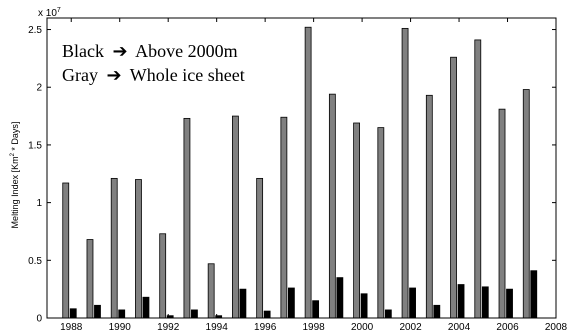 The height and width of the screenshot is (333, 567). Describe the element at coordinates (556, 327) in the screenshot. I see `x-tick-label: 2008` at that location.